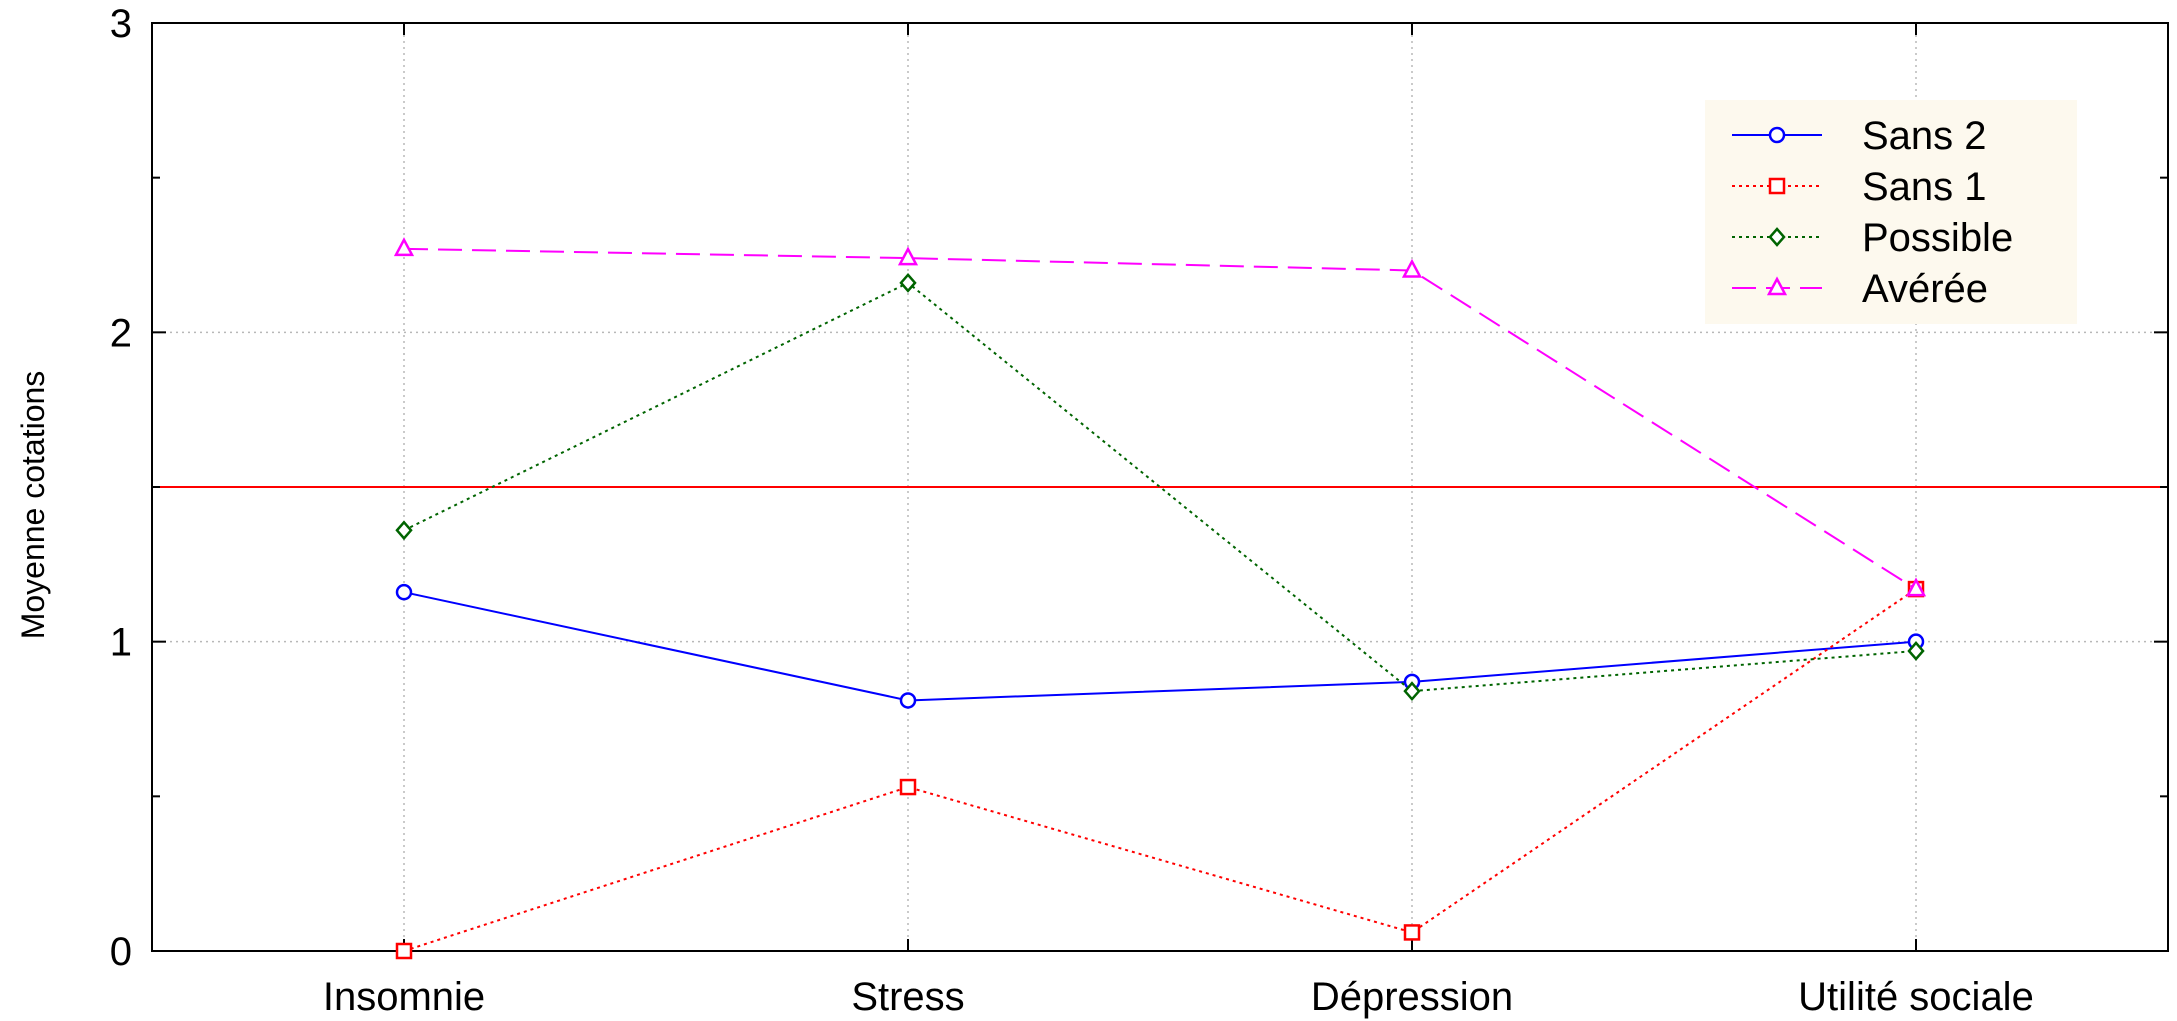 Image resolution: width=2177 pixels, height=1021 pixels. Describe the element at coordinates (121, 952) in the screenshot. I see `y-tick-label: 0` at that location.